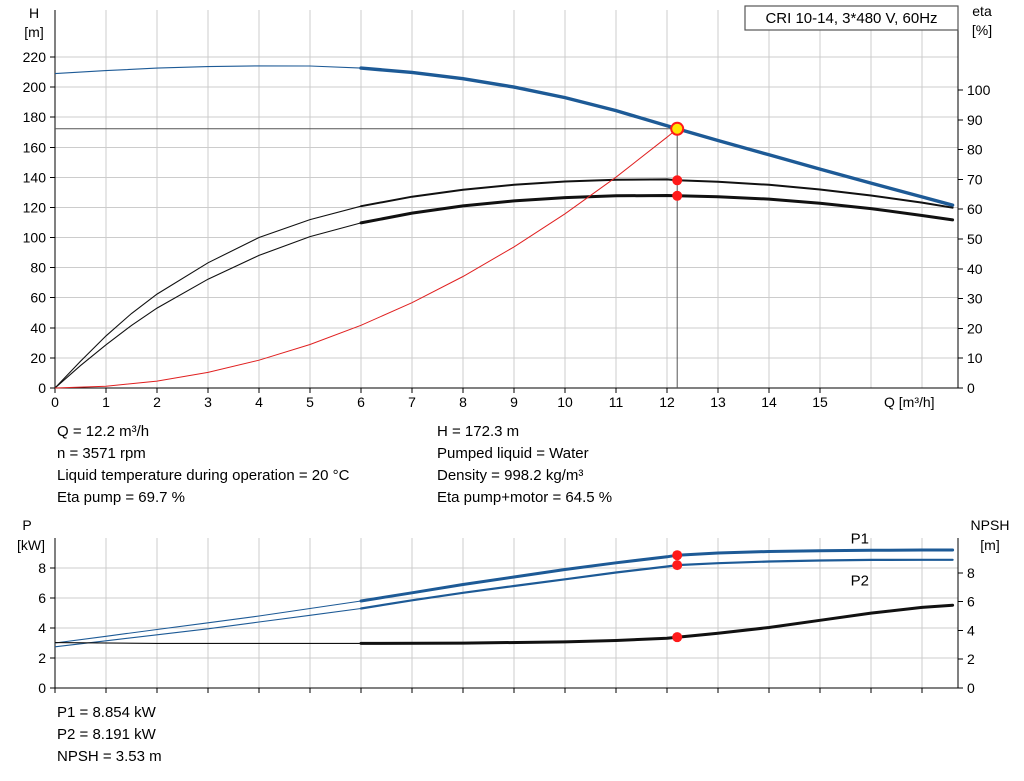 Image resolution: width=1024 pixels, height=781 pixels. Describe the element at coordinates (35, 117) in the screenshot. I see `svg-text: 180` at that location.